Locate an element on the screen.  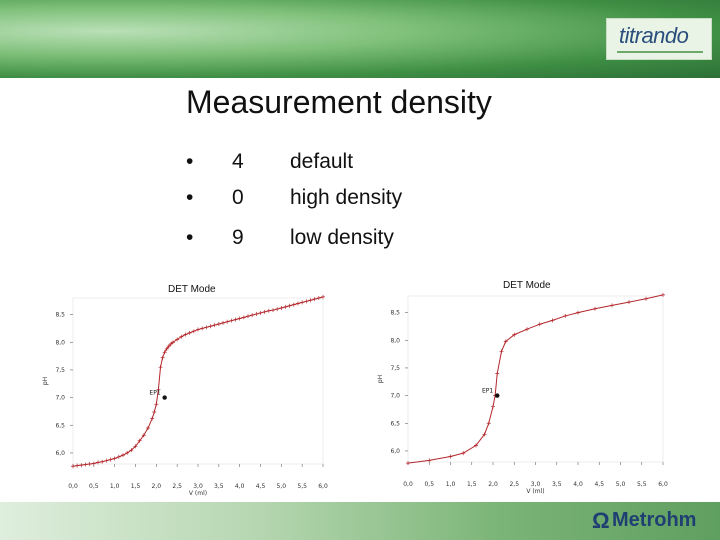
header-band is located at coordinates (360, 39).